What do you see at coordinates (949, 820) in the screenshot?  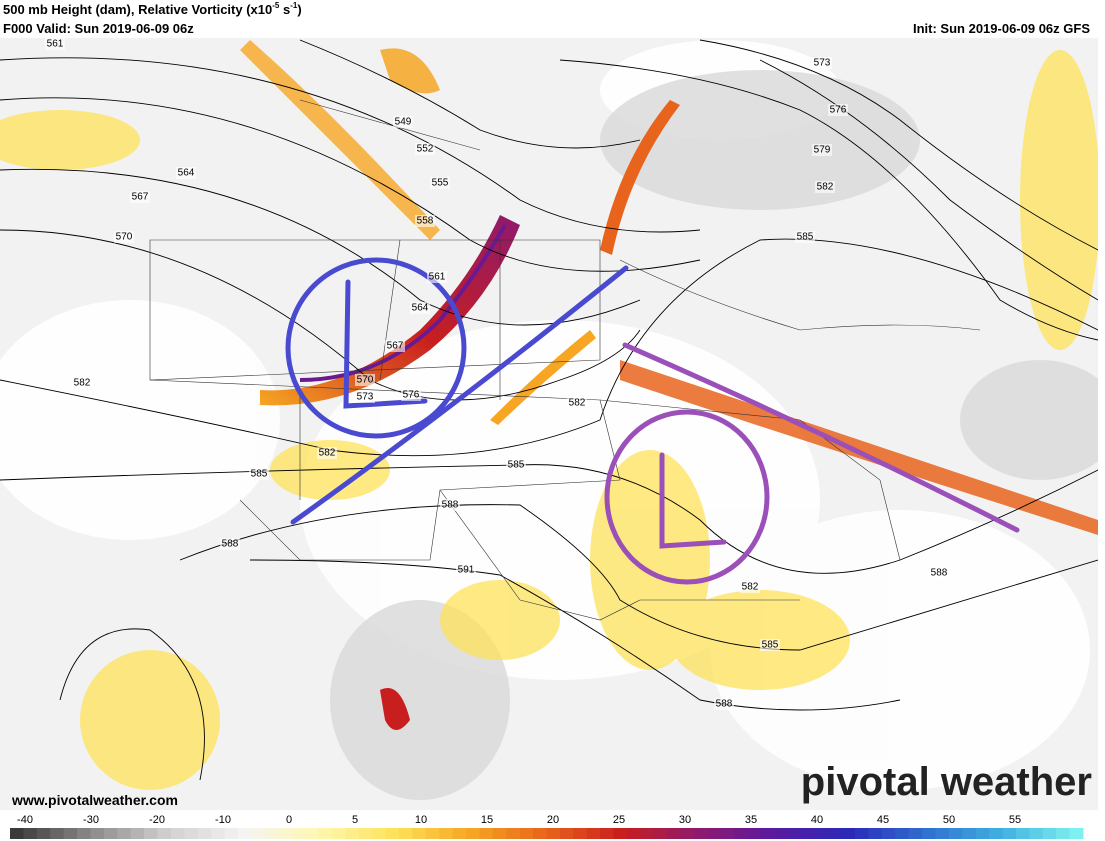 I see `colorbar-tick-label: 50` at bounding box center [949, 820].